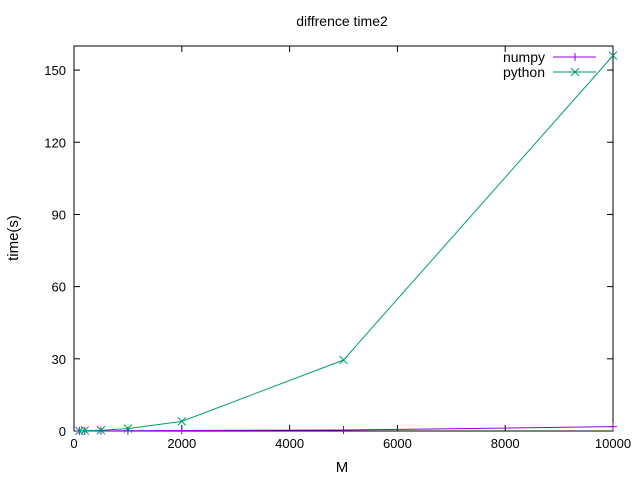 This screenshot has height=480, width=640. Describe the element at coordinates (181, 443) in the screenshot. I see `x-tick-label: 2000` at that location.